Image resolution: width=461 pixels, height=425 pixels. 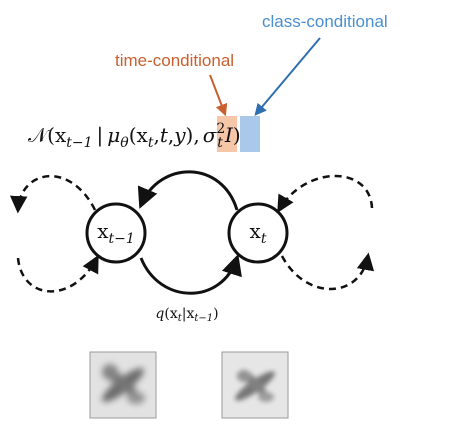 What do you see at coordinates (53, 194) in the screenshot?
I see `left-reverse-dashed-arrow` at bounding box center [53, 194].